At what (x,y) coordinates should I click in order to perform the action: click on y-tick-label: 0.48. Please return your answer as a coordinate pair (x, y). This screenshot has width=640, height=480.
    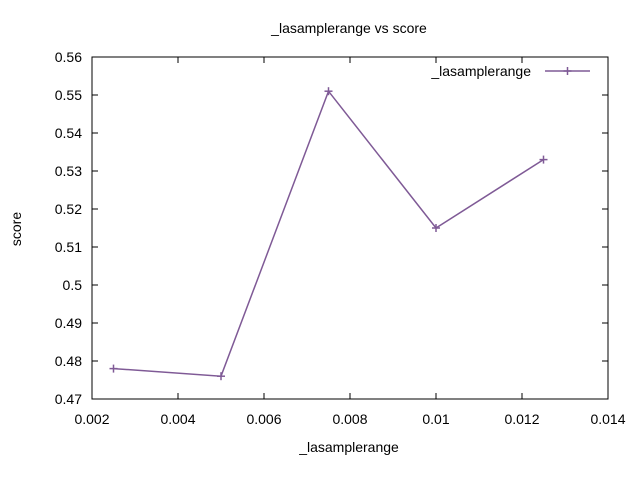
    Looking at the image, I should click on (68, 361).